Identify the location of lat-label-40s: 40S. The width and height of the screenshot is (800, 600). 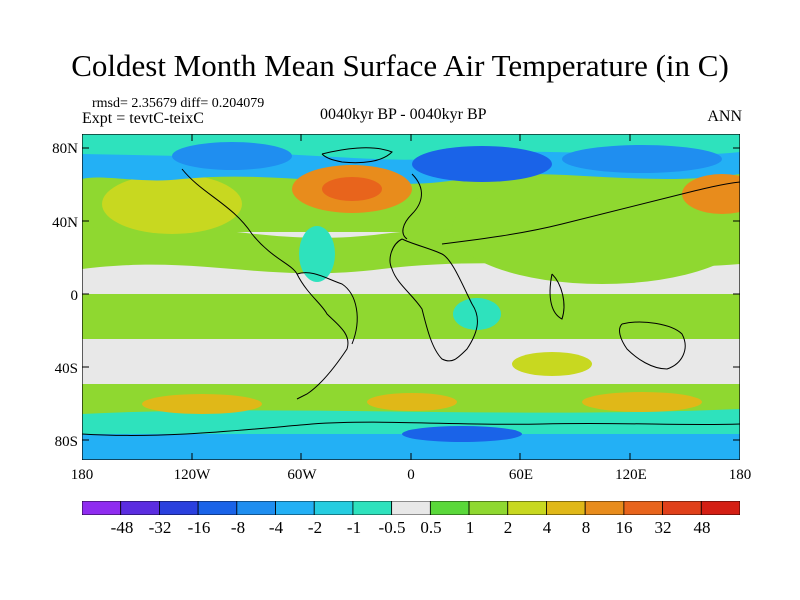
(66, 369).